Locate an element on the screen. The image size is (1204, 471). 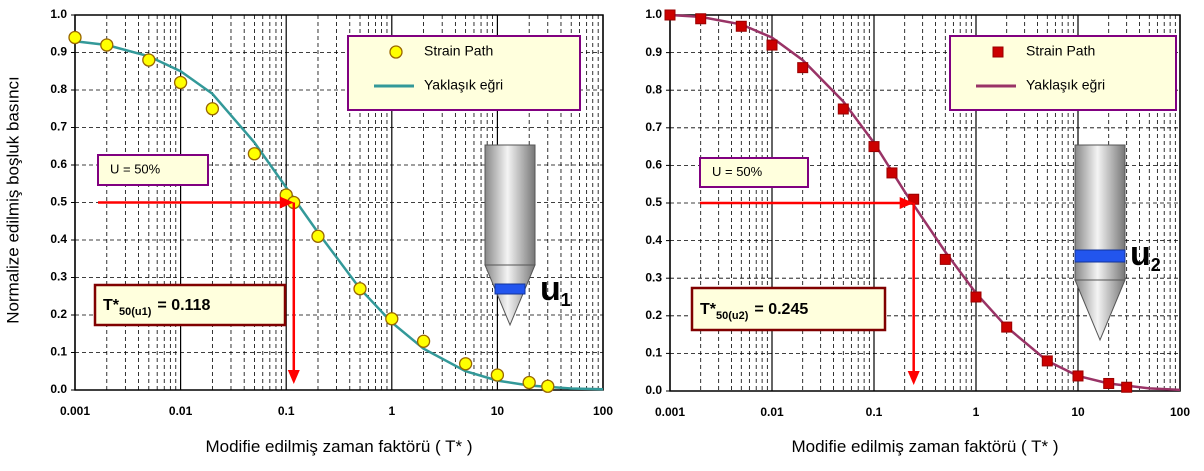
probe-label: u2 is located at coordinates (1145, 255).